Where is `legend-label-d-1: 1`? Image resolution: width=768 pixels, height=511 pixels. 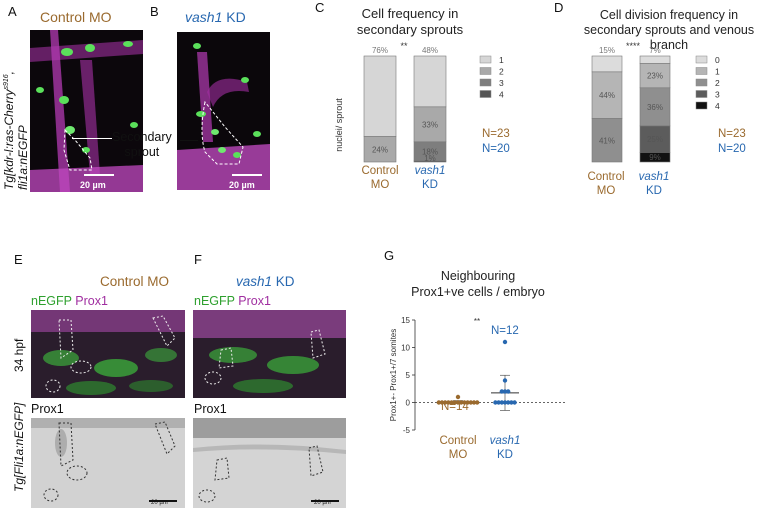 legend-label-d-1: 1 is located at coordinates (717, 72).